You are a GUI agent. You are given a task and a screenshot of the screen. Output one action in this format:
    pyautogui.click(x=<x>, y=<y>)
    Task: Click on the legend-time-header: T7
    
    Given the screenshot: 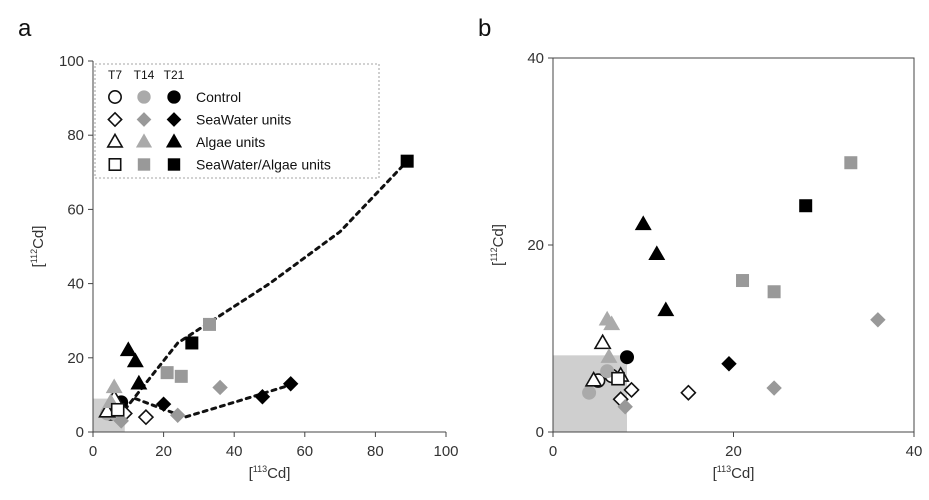 What is the action you would take?
    pyautogui.click(x=115, y=75)
    